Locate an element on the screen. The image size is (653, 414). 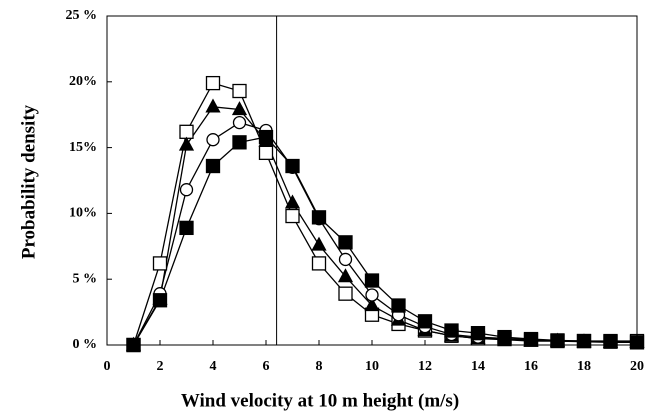
y-tick-label: 25 % is located at coordinates (82, 15).